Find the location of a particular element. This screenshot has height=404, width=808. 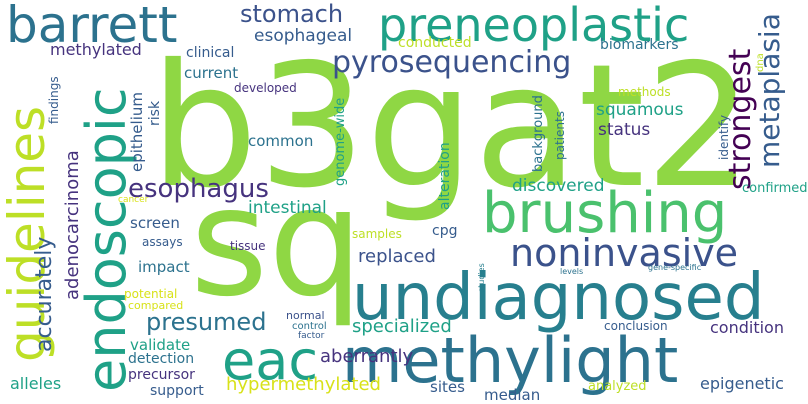

word-conducted: conducted is located at coordinates (435, 43).